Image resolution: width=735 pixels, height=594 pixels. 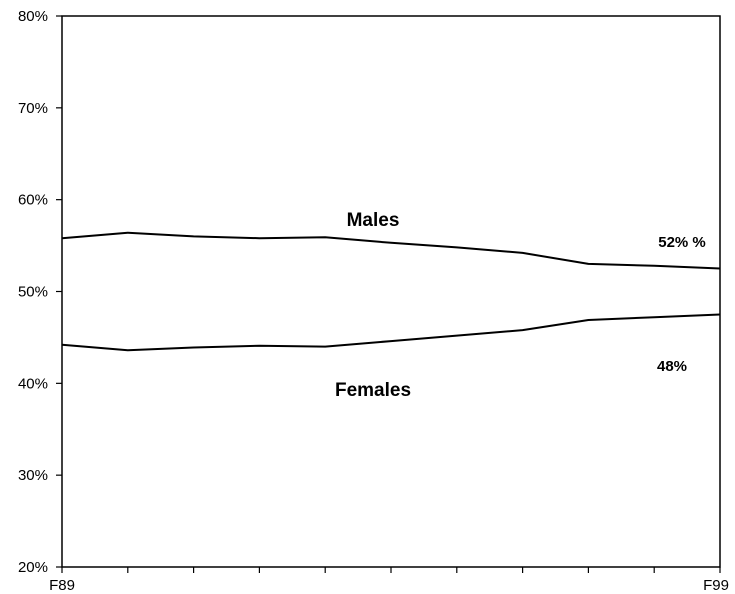 I want to click on y-tick-label: 80%, so click(x=33, y=16).